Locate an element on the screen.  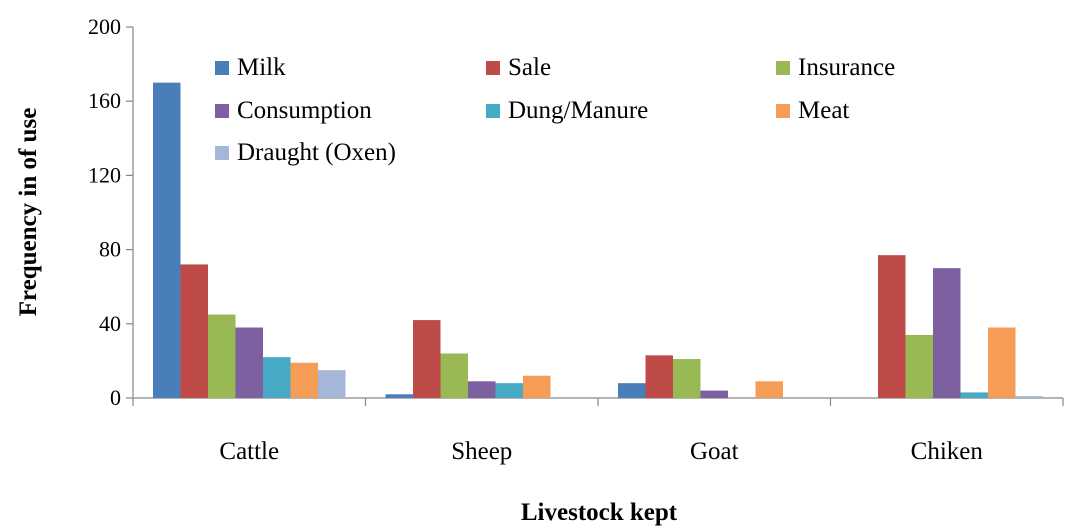
bar-draught-oxen--cattle is located at coordinates (332, 384).